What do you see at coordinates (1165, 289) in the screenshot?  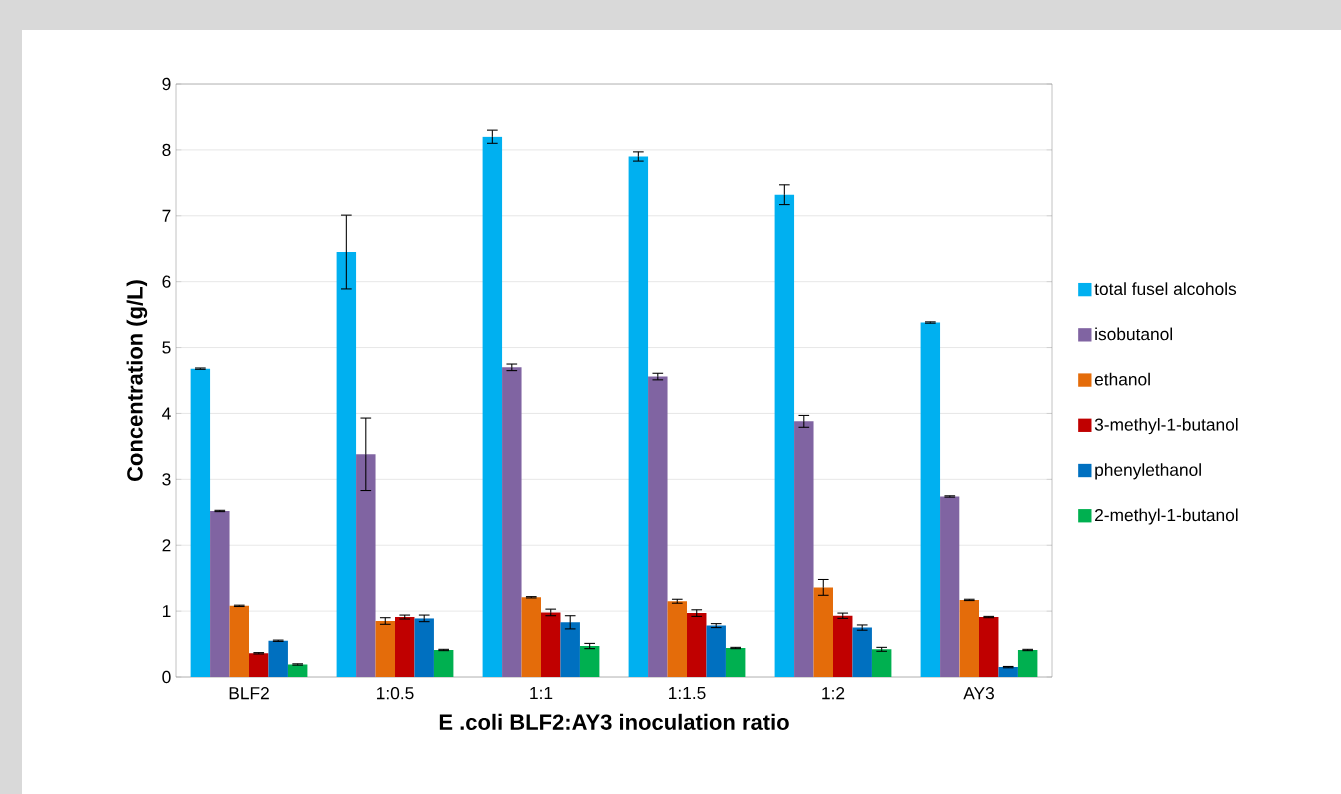 I see `legend-label: total fusel alcohols` at bounding box center [1165, 289].